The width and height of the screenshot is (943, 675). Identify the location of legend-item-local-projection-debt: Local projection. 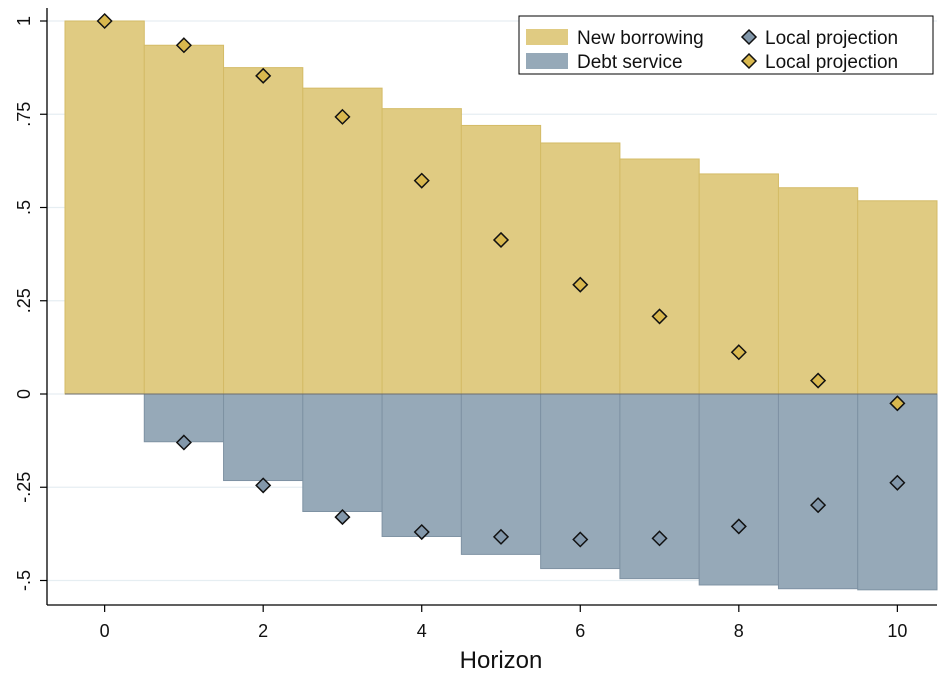
(819, 38).